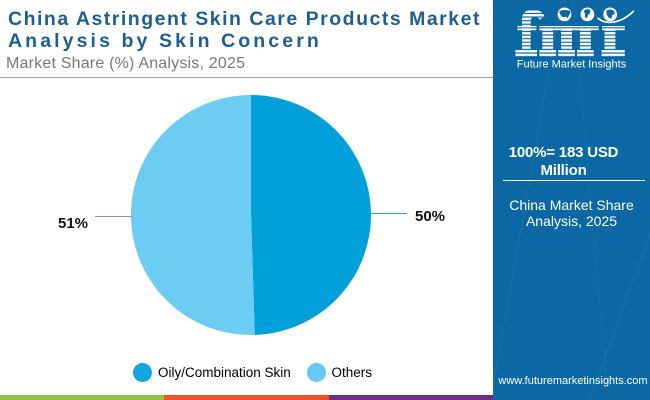 This screenshot has width=650, height=400. Describe the element at coordinates (572, 65) in the screenshot. I see `svg-text: Future Market Insights` at that location.